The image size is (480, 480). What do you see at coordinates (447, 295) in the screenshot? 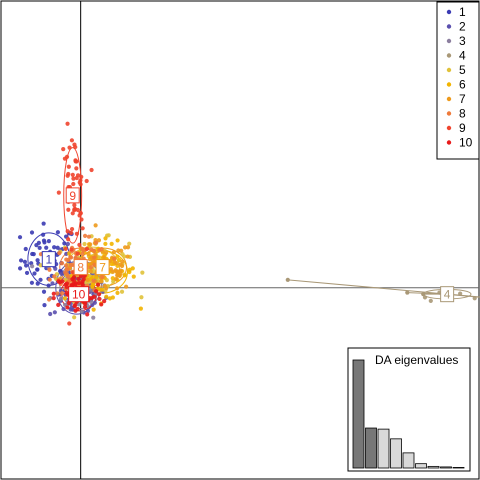
I see `cluster-label-text: 4` at bounding box center [447, 295].